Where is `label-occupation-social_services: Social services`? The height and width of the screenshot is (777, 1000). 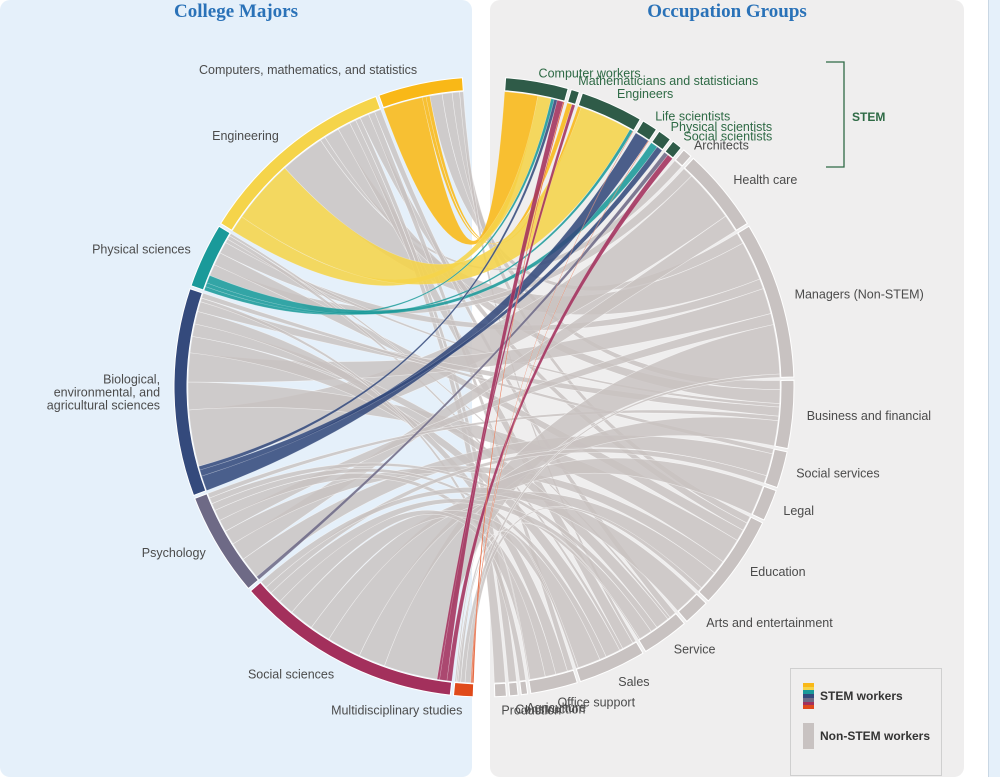
label-occupation-social_services: Social services is located at coordinates (837, 474).